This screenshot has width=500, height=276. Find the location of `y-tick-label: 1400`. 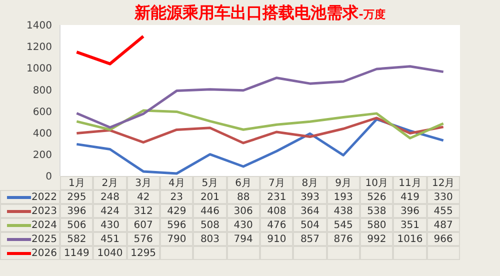

y-tick-label: 1400 is located at coordinates (39, 26).